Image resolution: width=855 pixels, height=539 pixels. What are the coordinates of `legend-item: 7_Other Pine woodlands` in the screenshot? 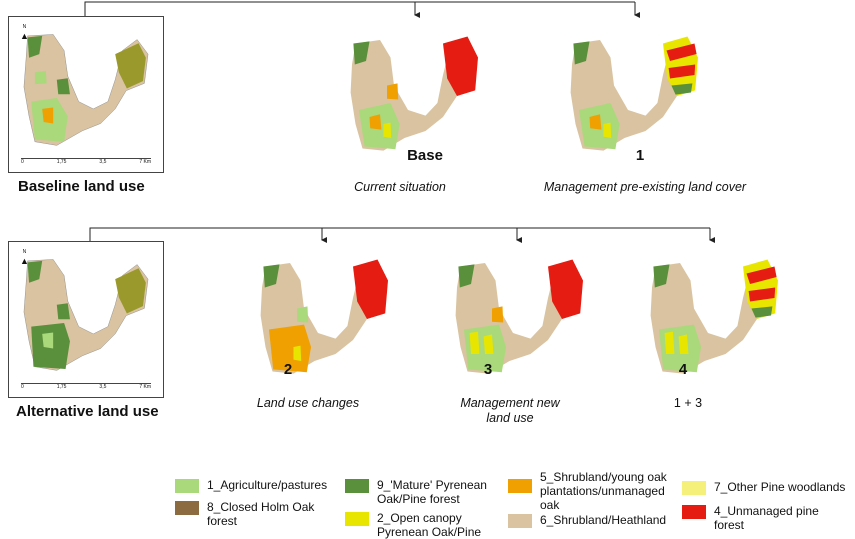 It's located at (768, 487).